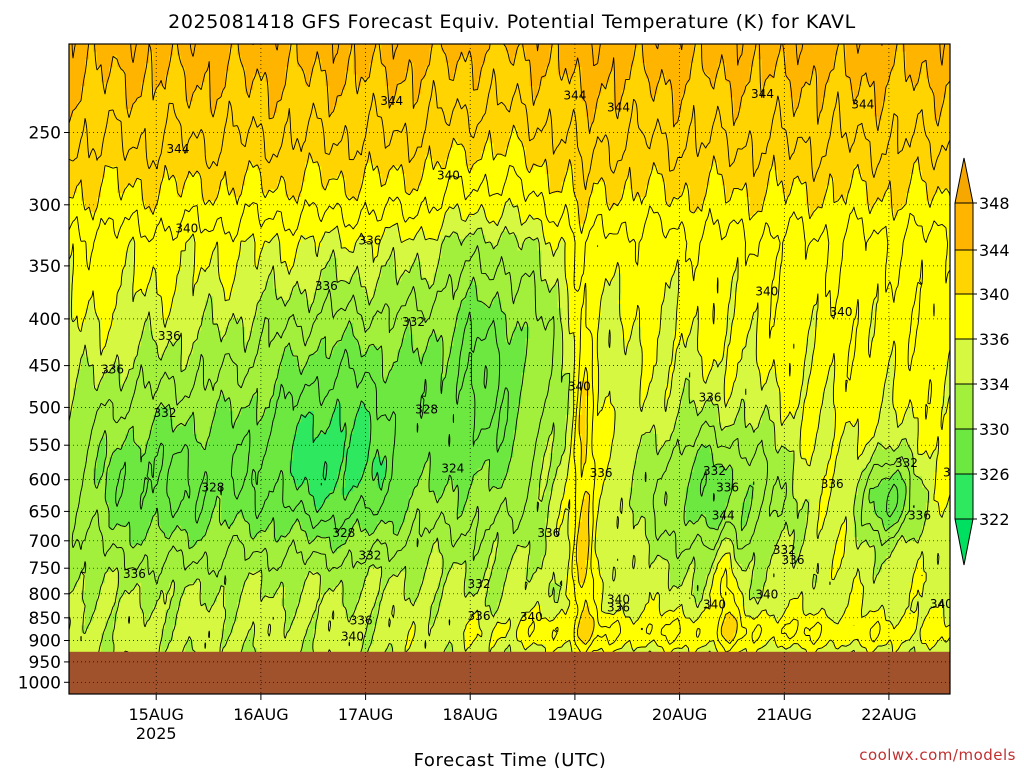 The image size is (1024, 768). I want to click on colorbar-label: 334, so click(994, 384).